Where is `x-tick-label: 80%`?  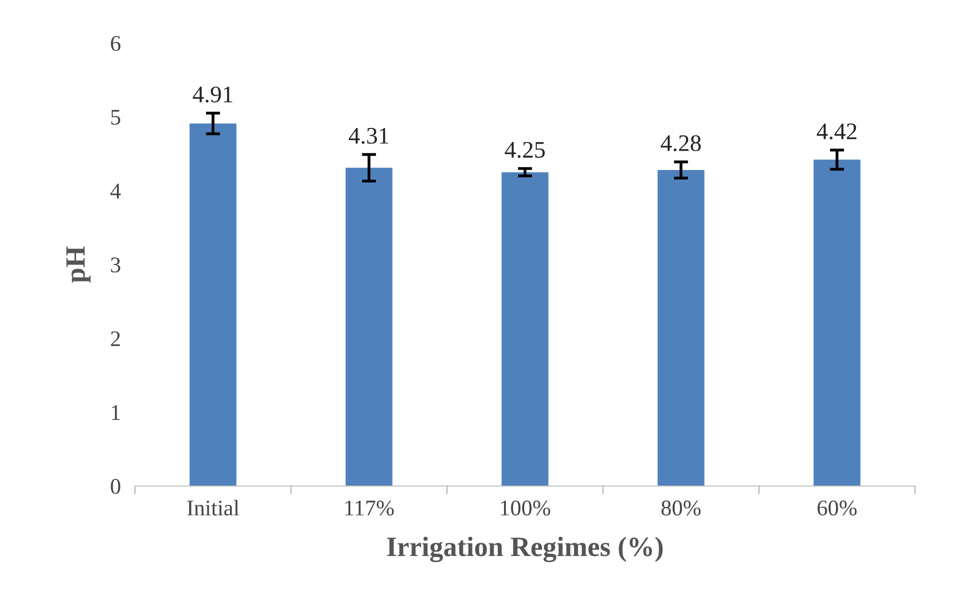 x-tick-label: 80% is located at coordinates (681, 508).